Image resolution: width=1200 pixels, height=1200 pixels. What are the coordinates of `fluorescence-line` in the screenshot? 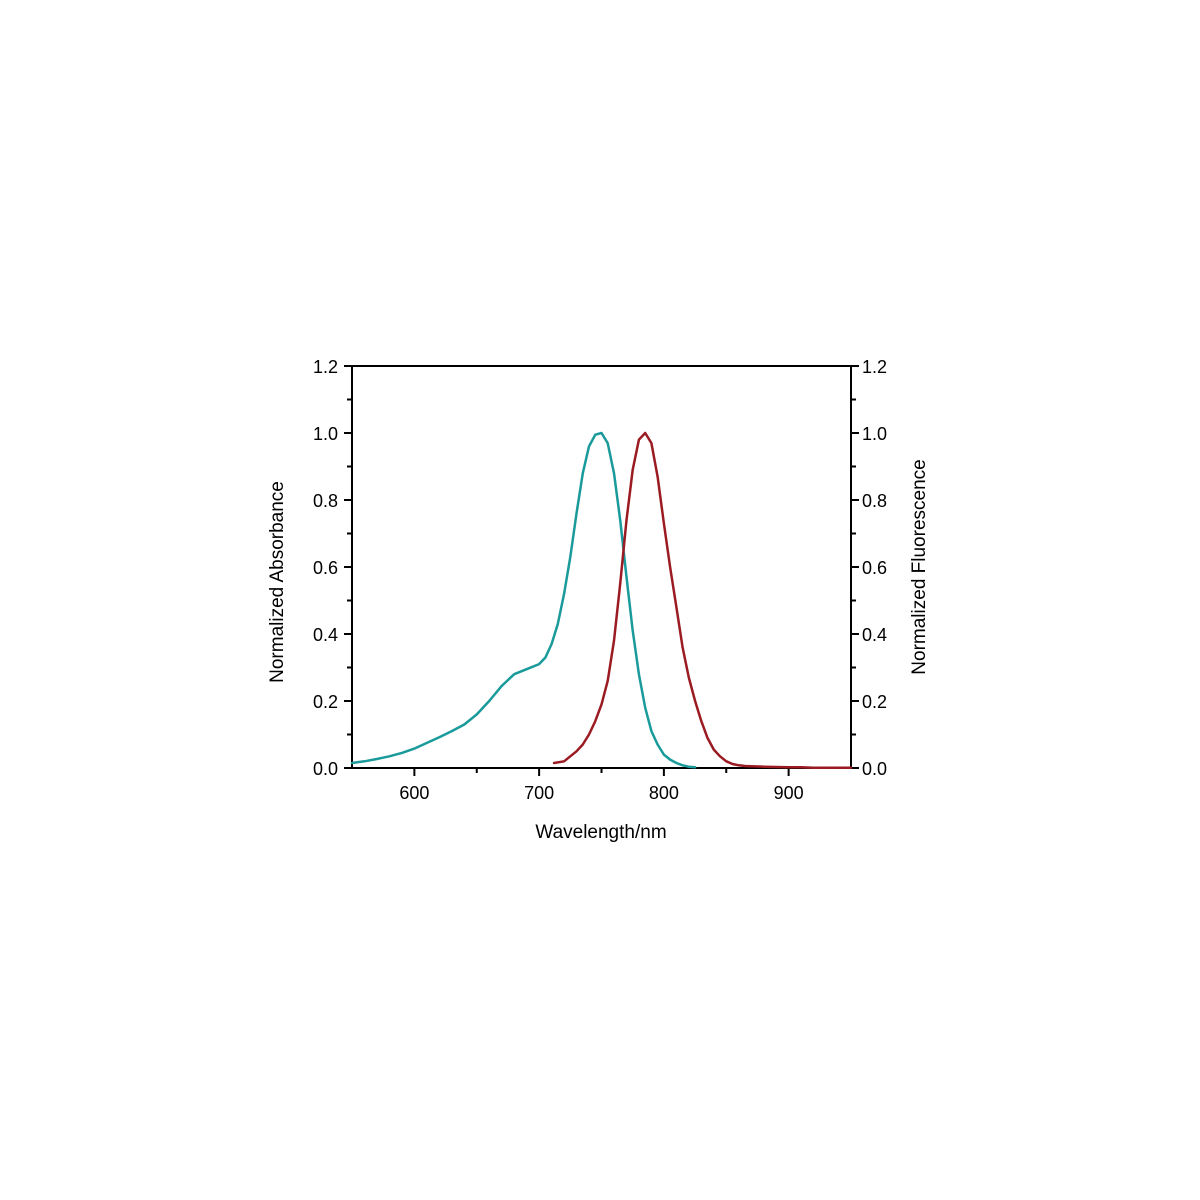 It's located at (702, 600).